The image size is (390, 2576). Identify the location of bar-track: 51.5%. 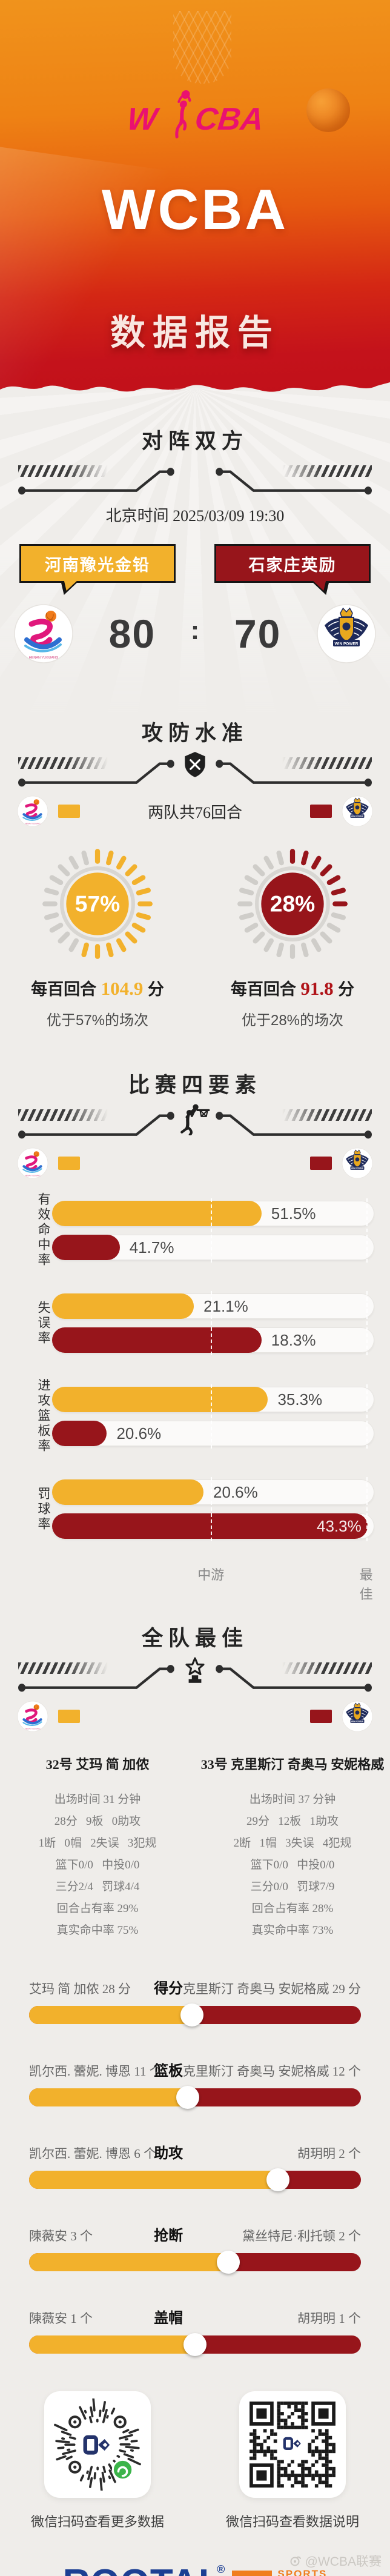
(213, 1213).